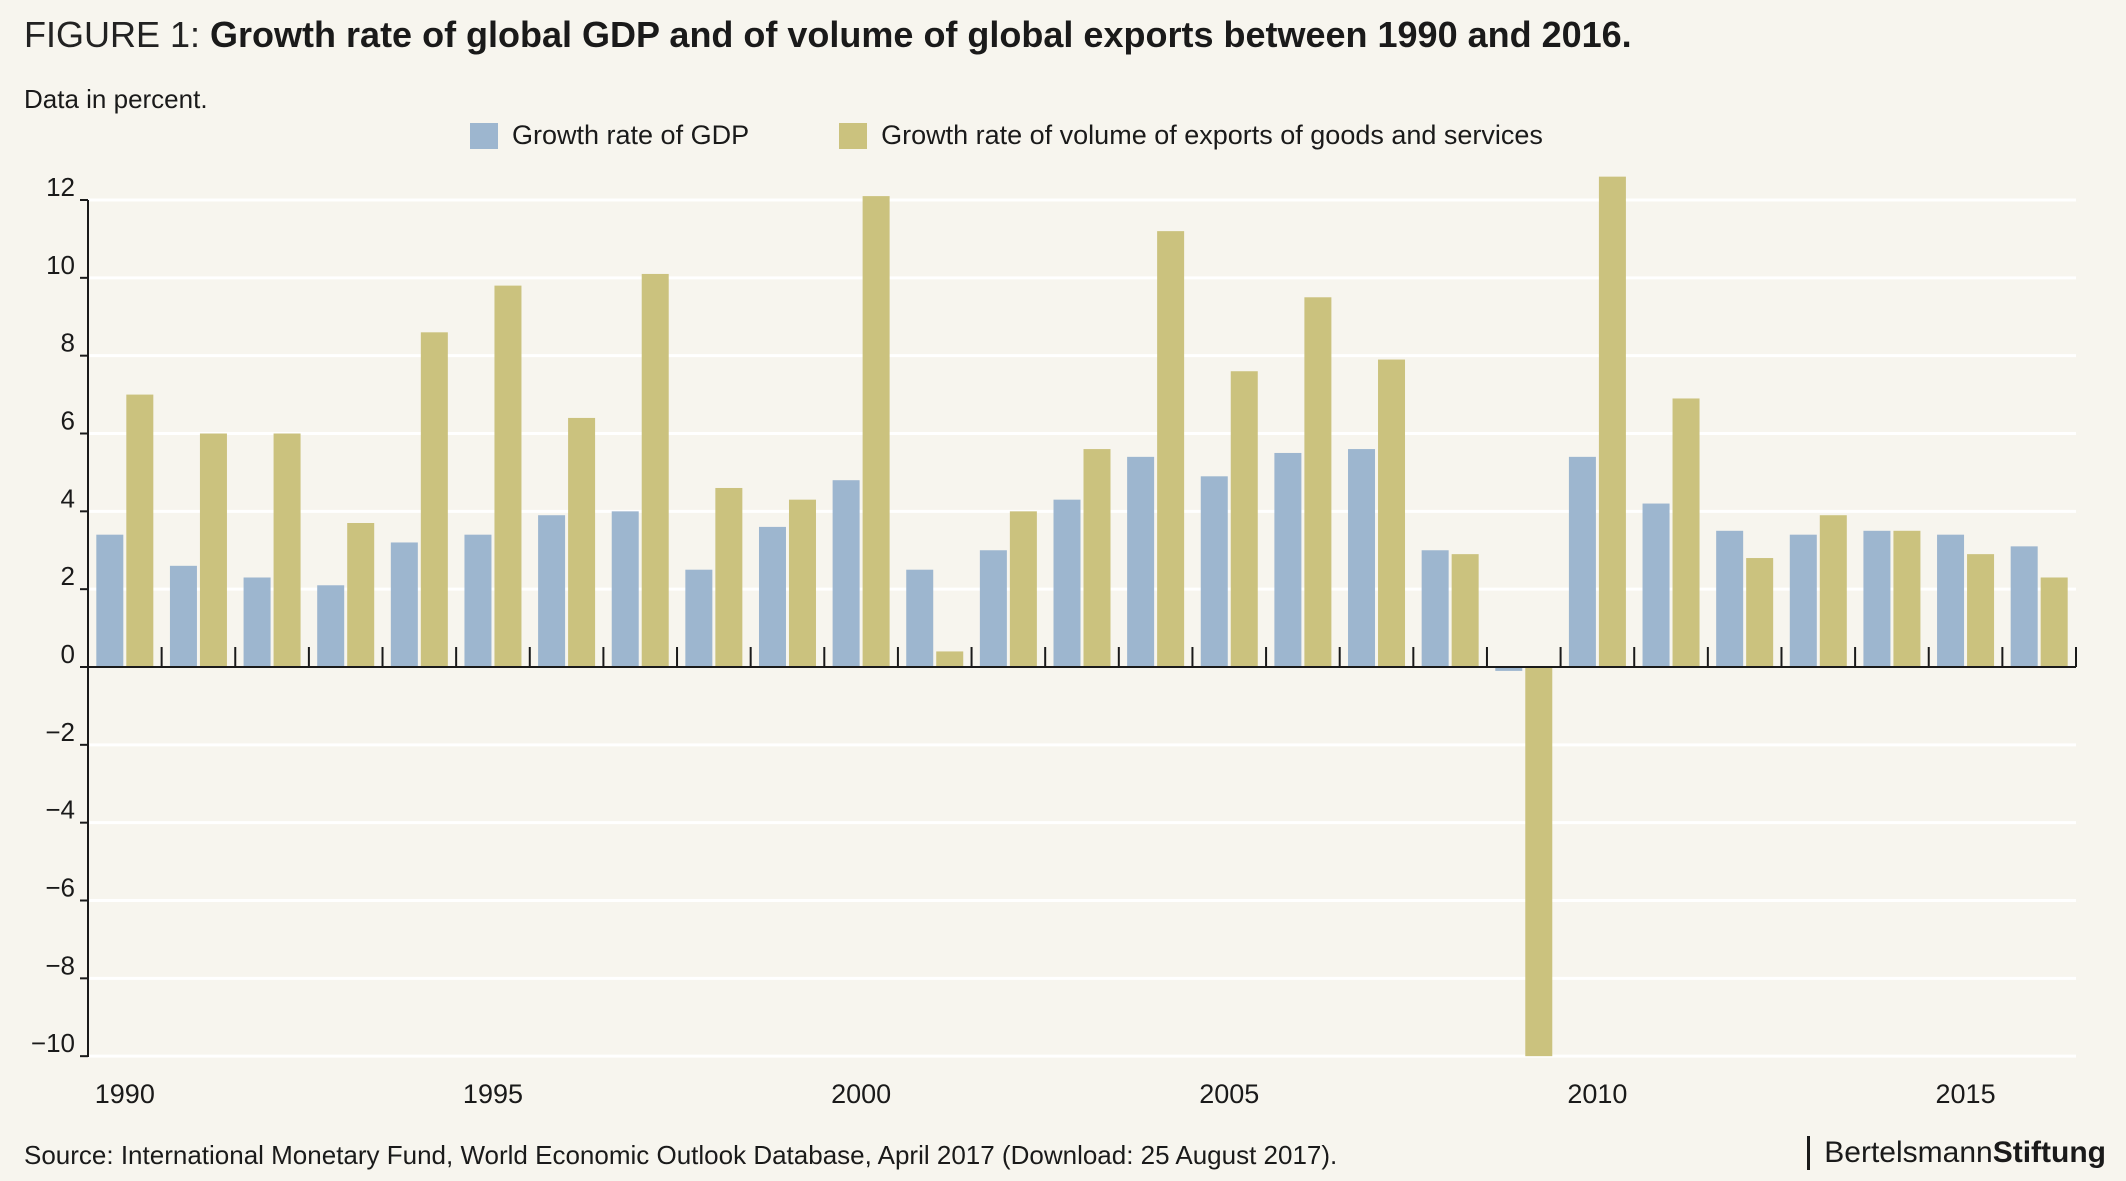 The image size is (2126, 1181). What do you see at coordinates (68, 421) in the screenshot?
I see `y-tick-label: 6` at bounding box center [68, 421].